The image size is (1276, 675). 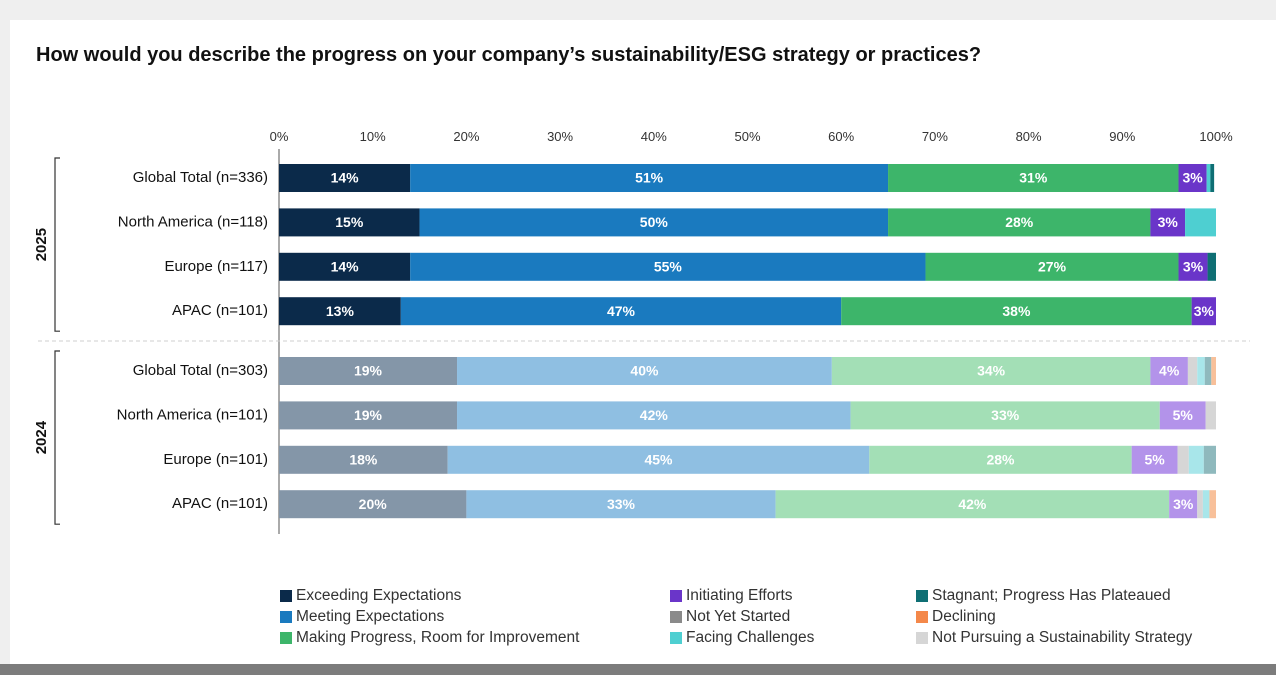 I want to click on x-tick-label: 20%, so click(x=466, y=136).